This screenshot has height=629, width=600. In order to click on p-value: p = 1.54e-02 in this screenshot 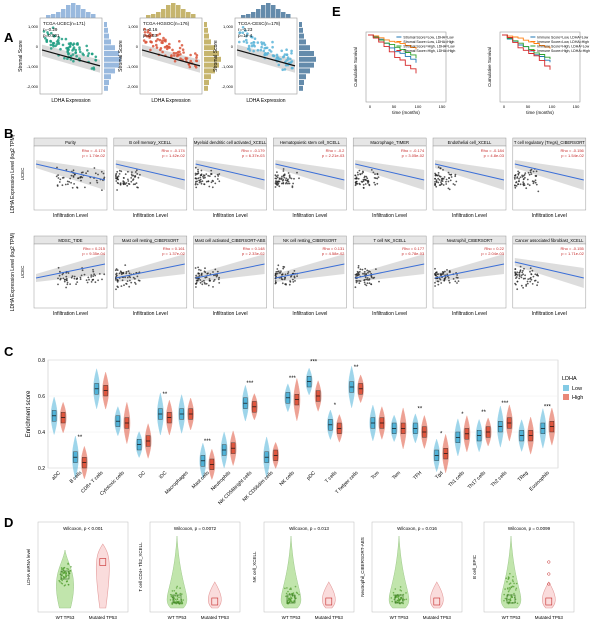, I will do `click(572, 155)`.